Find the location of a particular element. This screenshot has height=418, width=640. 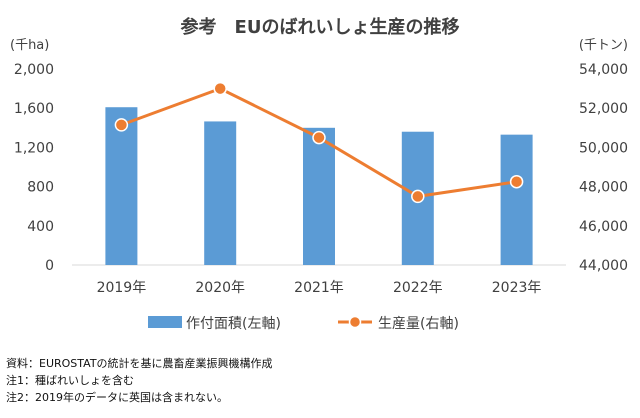

category-label: 2023年 is located at coordinates (517, 288).